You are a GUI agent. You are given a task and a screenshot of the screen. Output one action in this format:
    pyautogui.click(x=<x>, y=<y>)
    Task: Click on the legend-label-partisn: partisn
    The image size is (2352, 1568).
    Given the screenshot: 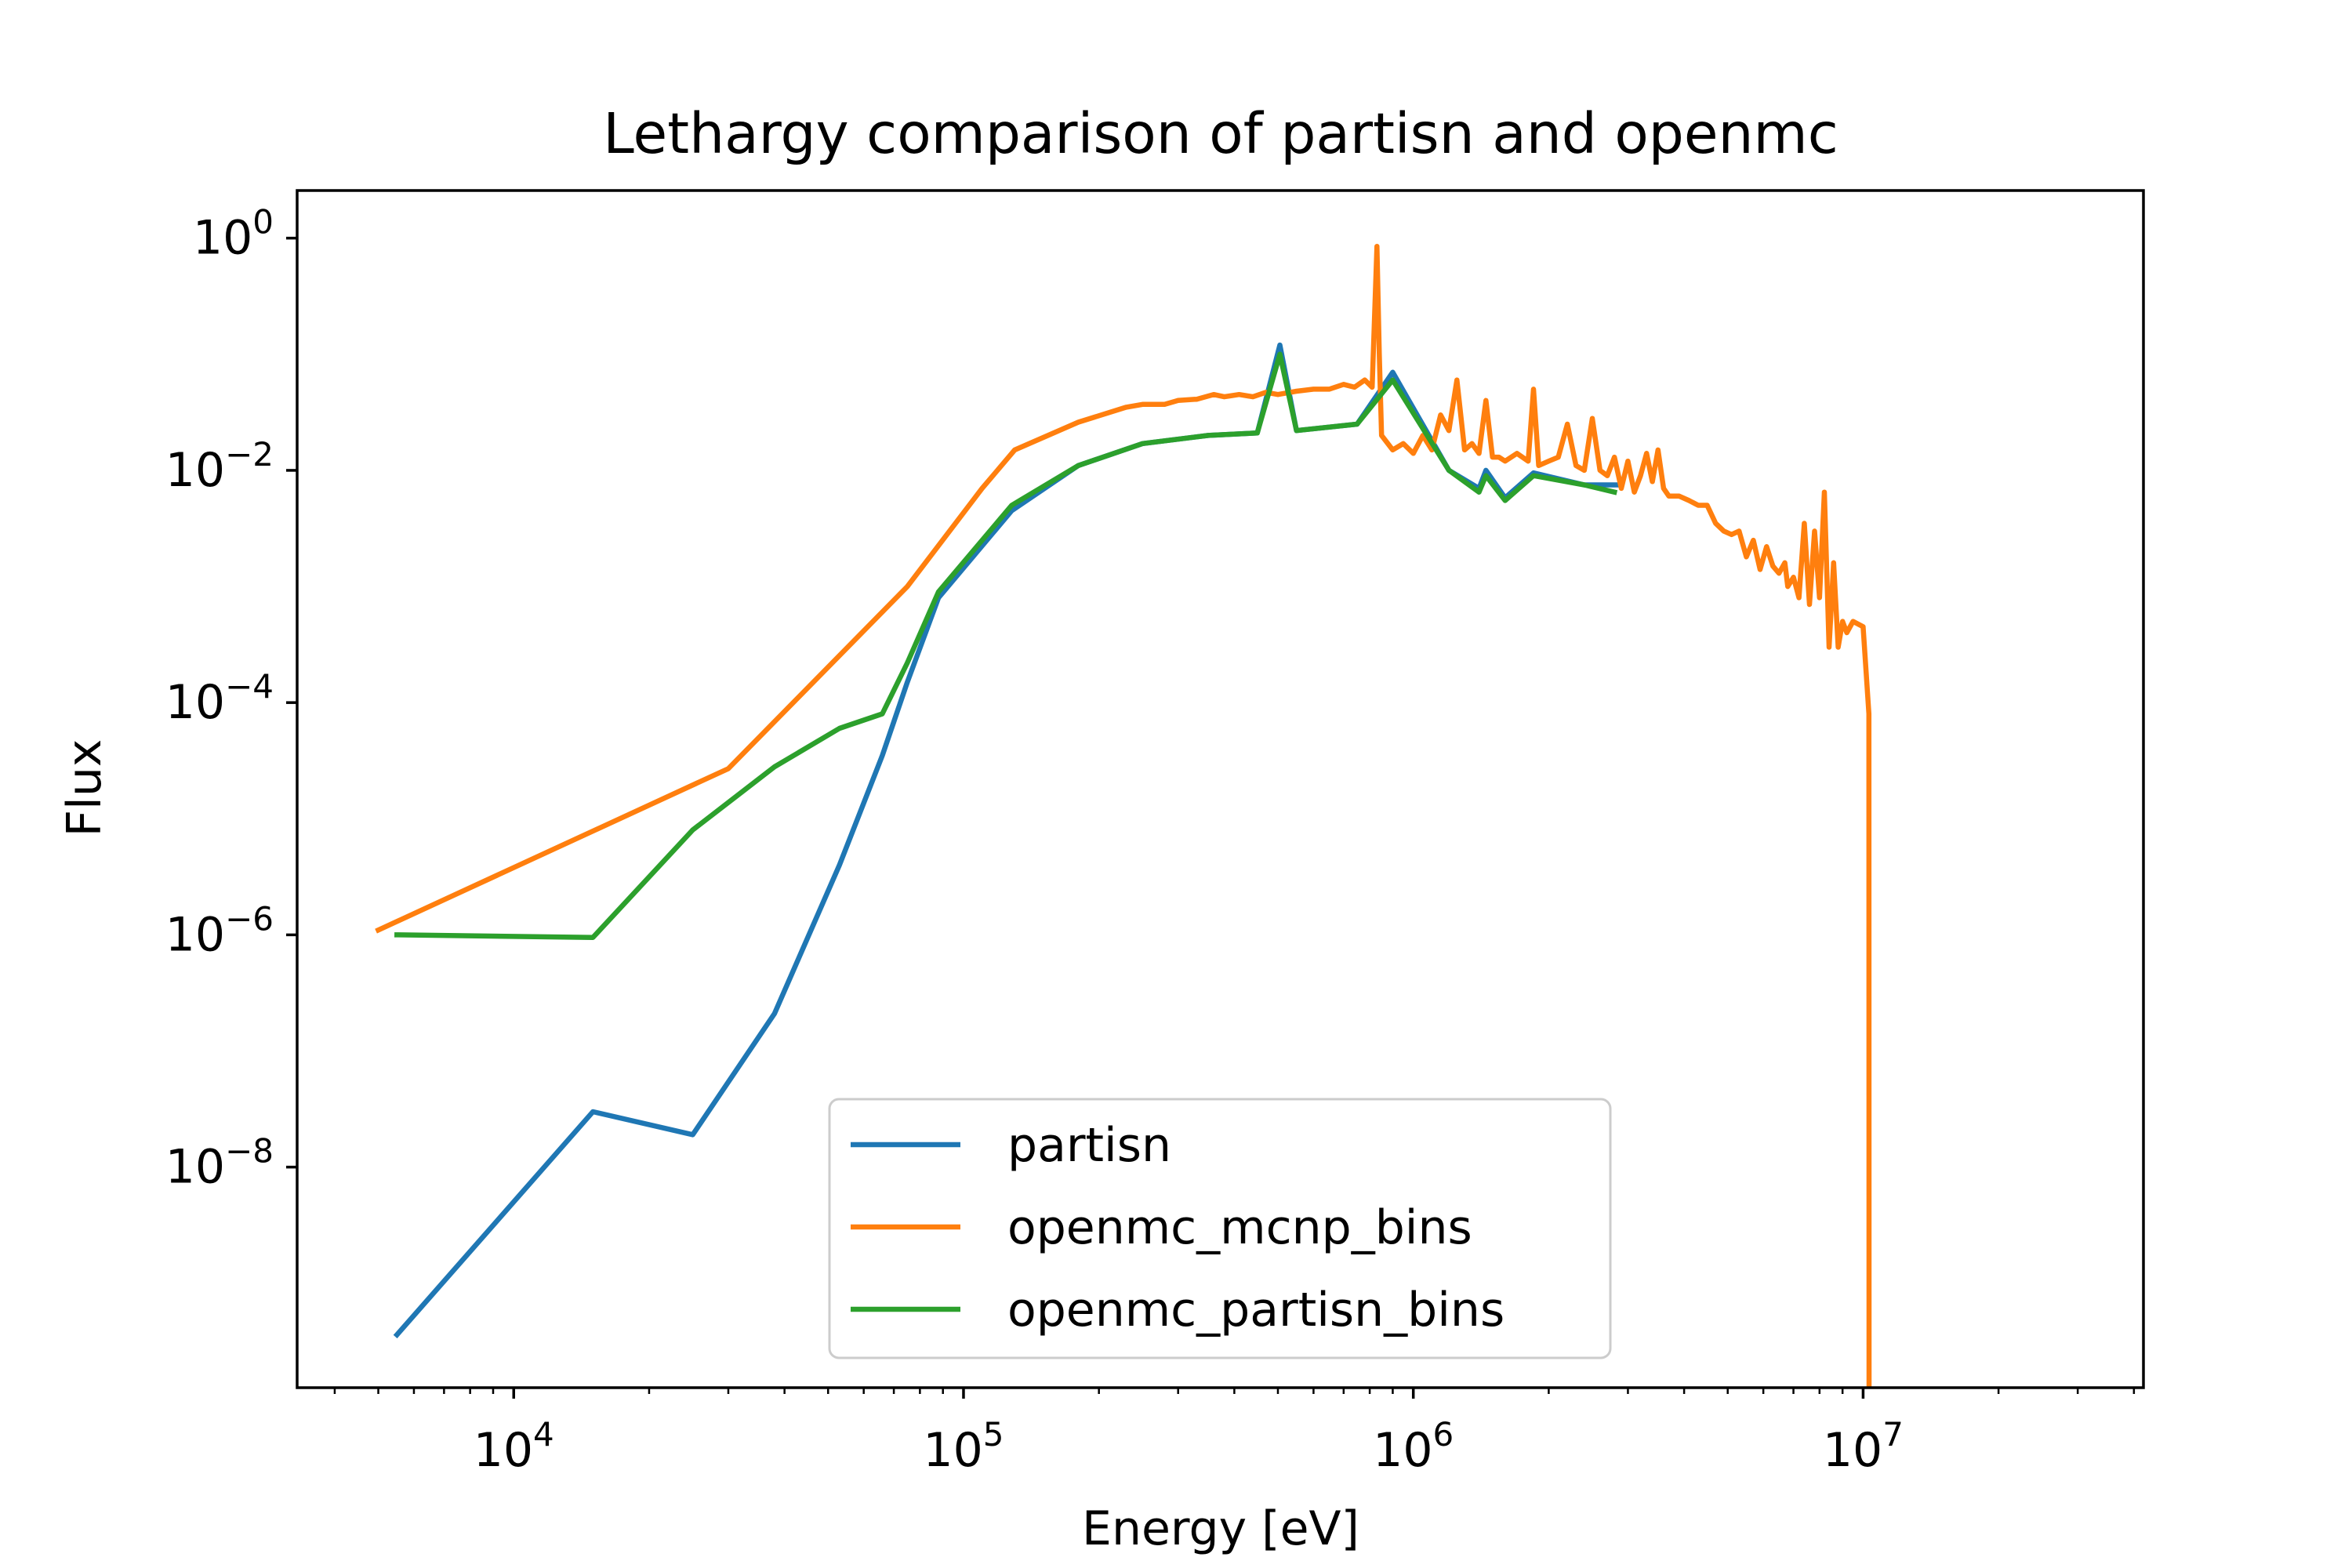 What is the action you would take?
    pyautogui.click(x=1089, y=1145)
    